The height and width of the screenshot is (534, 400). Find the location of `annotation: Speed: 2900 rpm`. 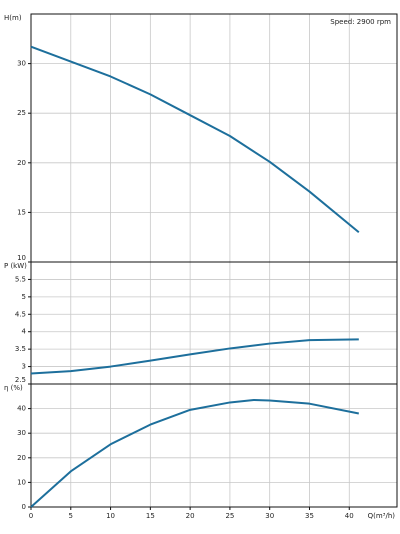

annotation: Speed: 2900 rpm is located at coordinates (360, 22).